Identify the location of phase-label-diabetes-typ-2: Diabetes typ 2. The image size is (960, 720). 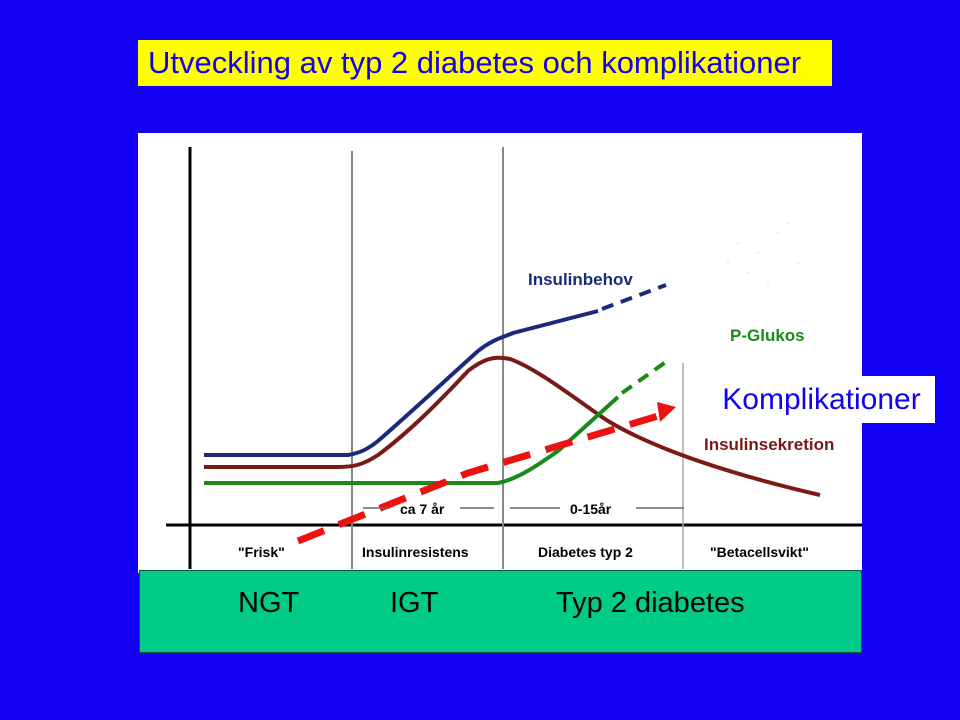
(585, 552).